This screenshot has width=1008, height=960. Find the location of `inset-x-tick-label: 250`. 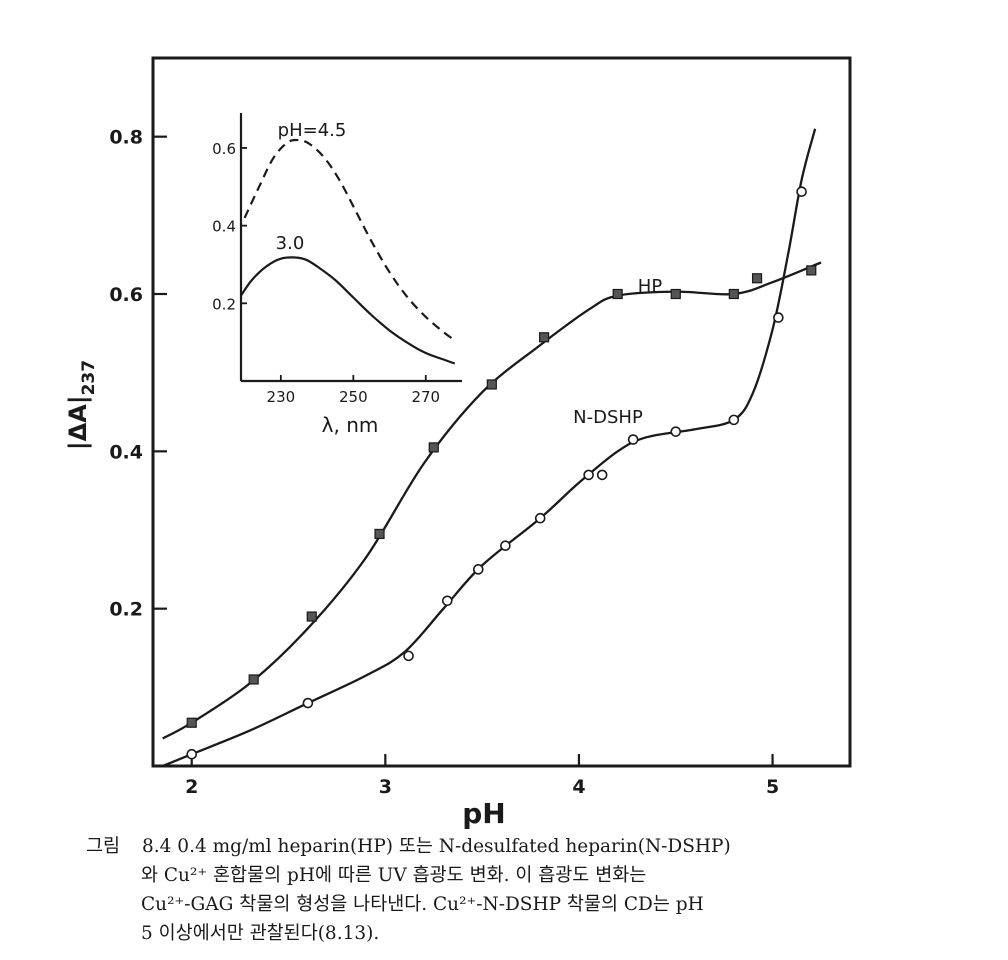

inset-x-tick-label: 250 is located at coordinates (353, 397).